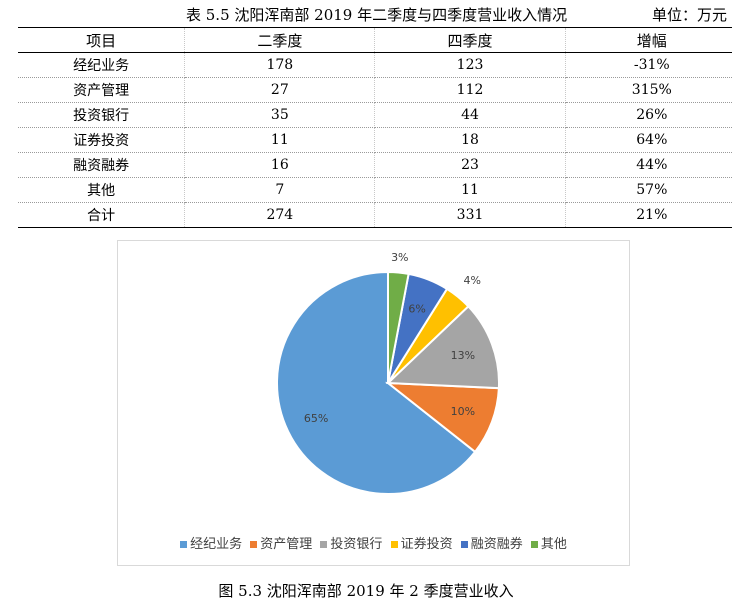 The height and width of the screenshot is (605, 732). Describe the element at coordinates (280, 90) in the screenshot. I see `cell-q2: 27` at that location.